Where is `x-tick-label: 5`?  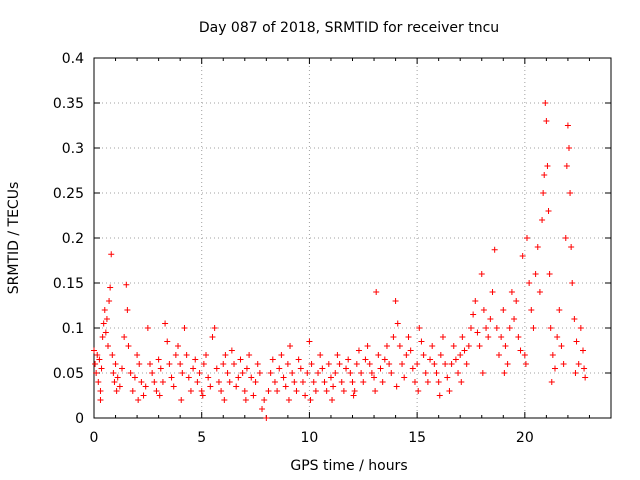
x-tick-label: 5 is located at coordinates (201, 438).